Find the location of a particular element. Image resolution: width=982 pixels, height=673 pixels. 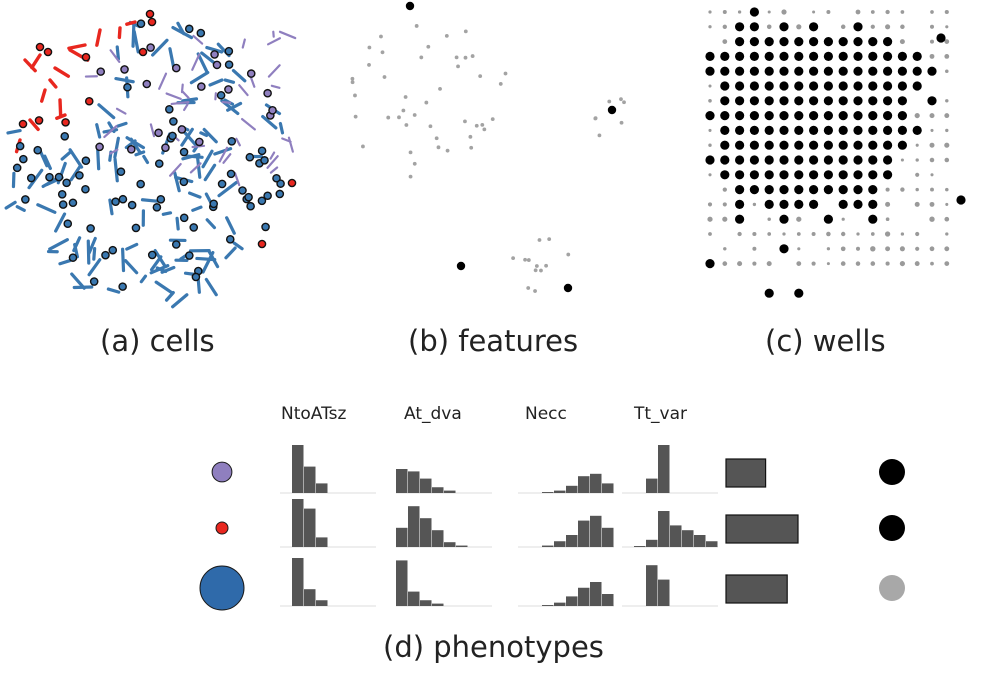

cell-trace-red is located at coordinates (131, 23).